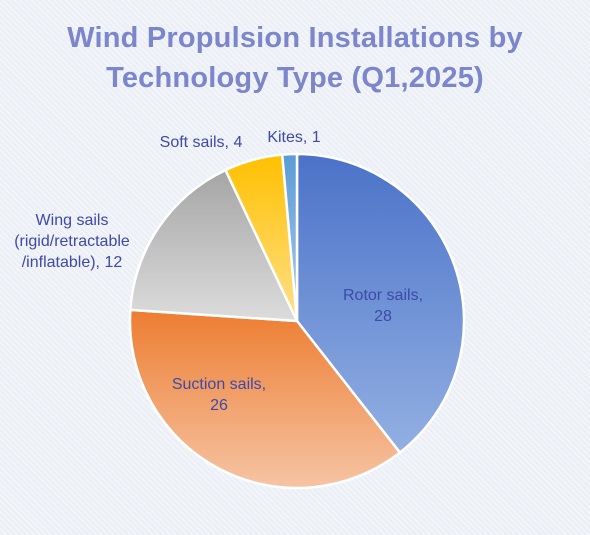 The height and width of the screenshot is (535, 590). Describe the element at coordinates (295, 78) in the screenshot. I see `chart-title-line-2: Technology Type (Q1,2025)` at that location.